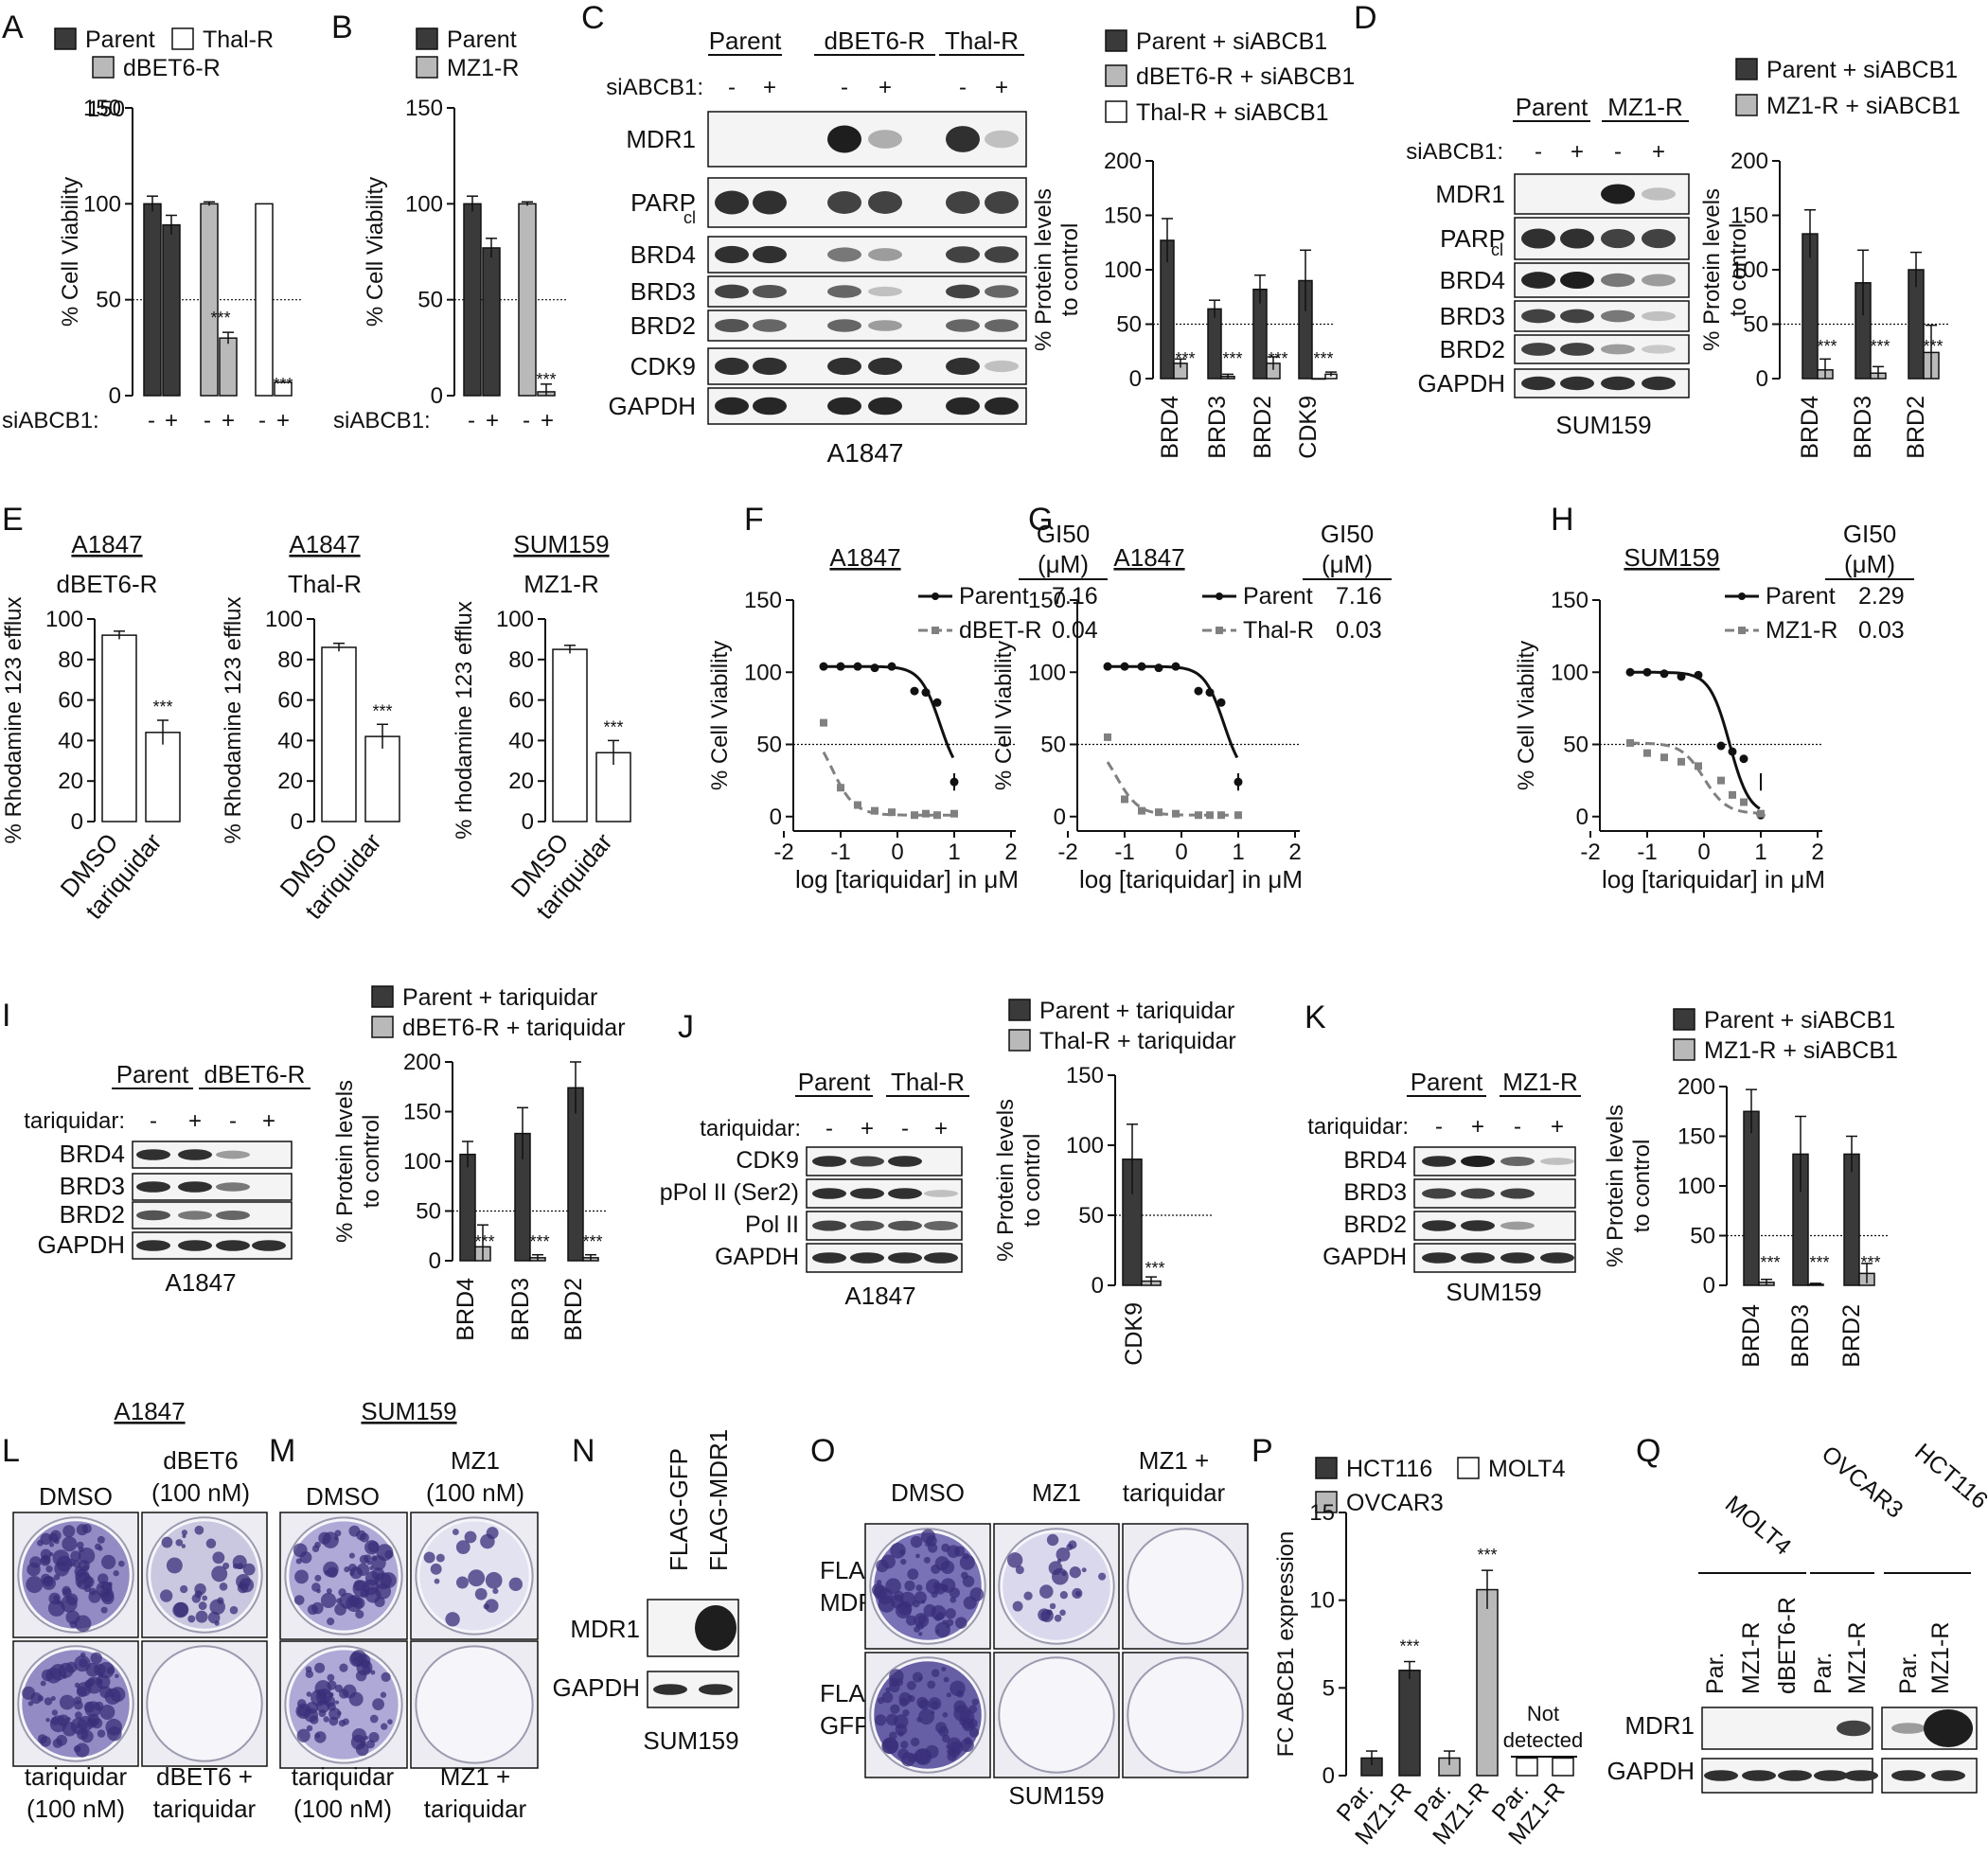 The height and width of the screenshot is (1857, 1988). What do you see at coordinates (195, 1187) in the screenshot?
I see `panel-I-BRD3-band` at bounding box center [195, 1187].